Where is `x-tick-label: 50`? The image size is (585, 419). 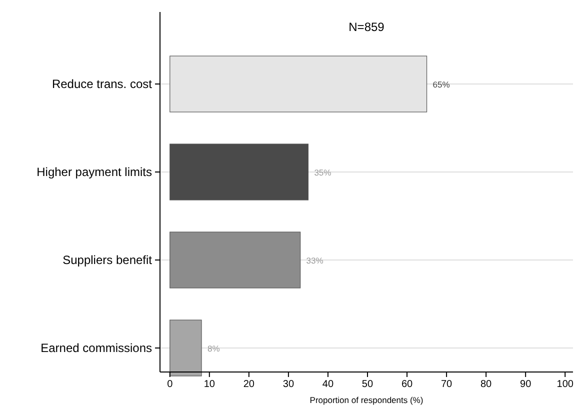 x-tick-label: 50 is located at coordinates (368, 384).